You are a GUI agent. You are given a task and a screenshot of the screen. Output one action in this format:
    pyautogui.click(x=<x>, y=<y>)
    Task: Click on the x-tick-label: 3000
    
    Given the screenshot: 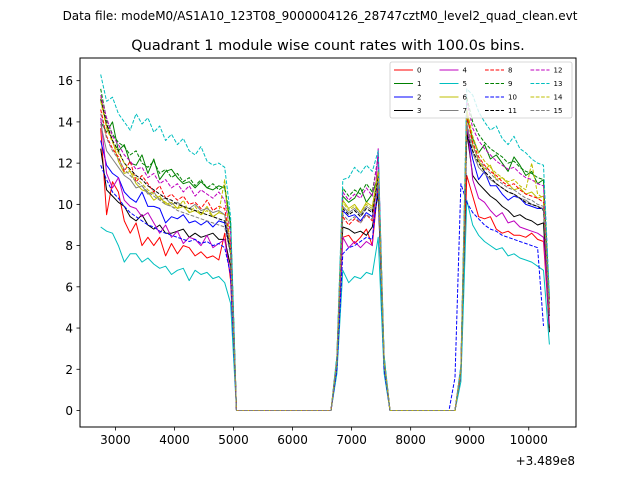 What is the action you would take?
    pyautogui.click(x=115, y=440)
    